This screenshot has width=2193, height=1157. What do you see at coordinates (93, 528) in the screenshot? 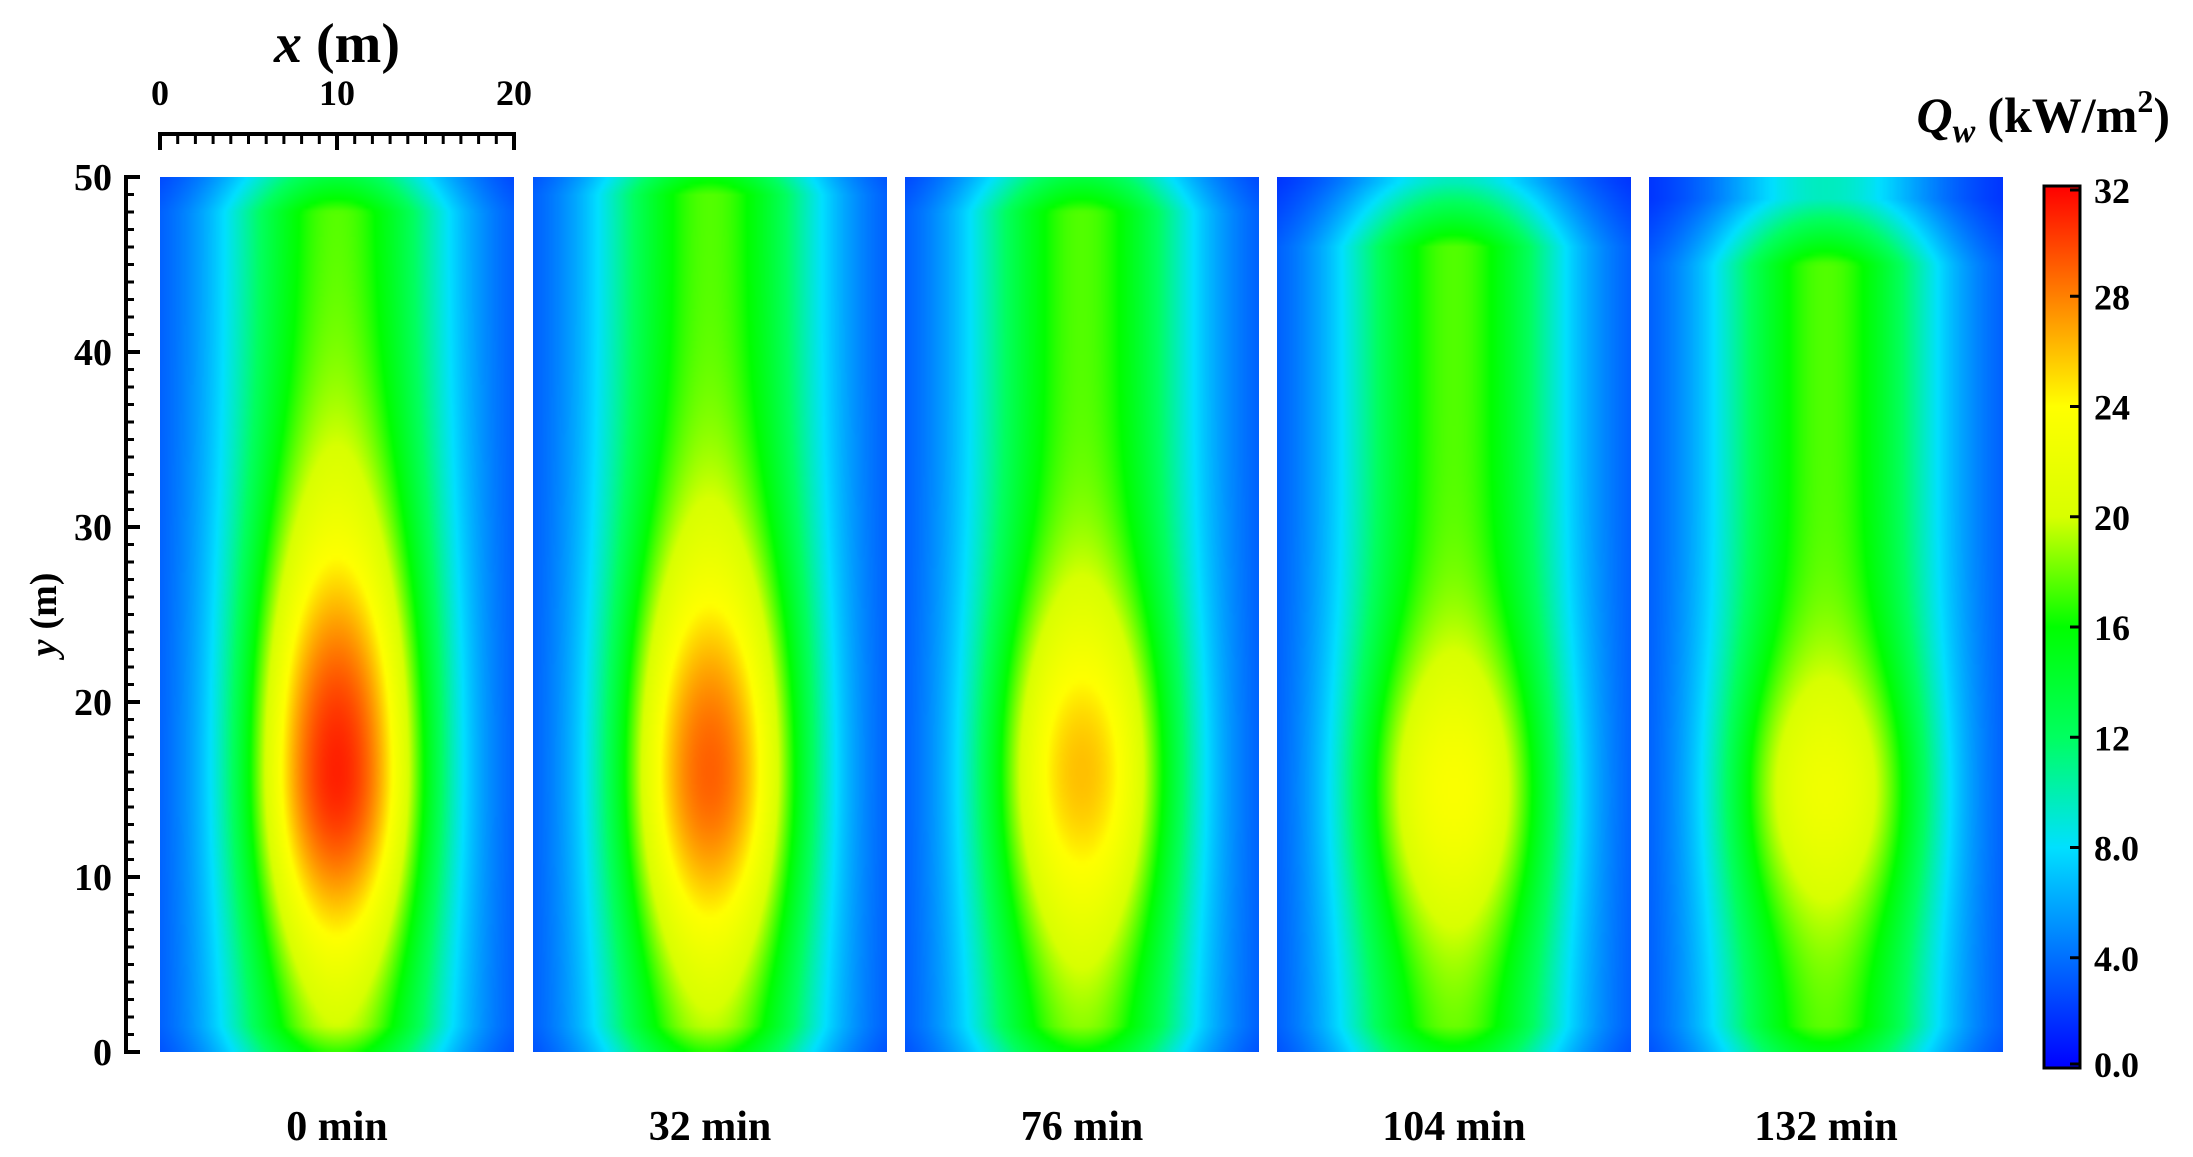
I see `y-tick-label: 30` at bounding box center [93, 528].